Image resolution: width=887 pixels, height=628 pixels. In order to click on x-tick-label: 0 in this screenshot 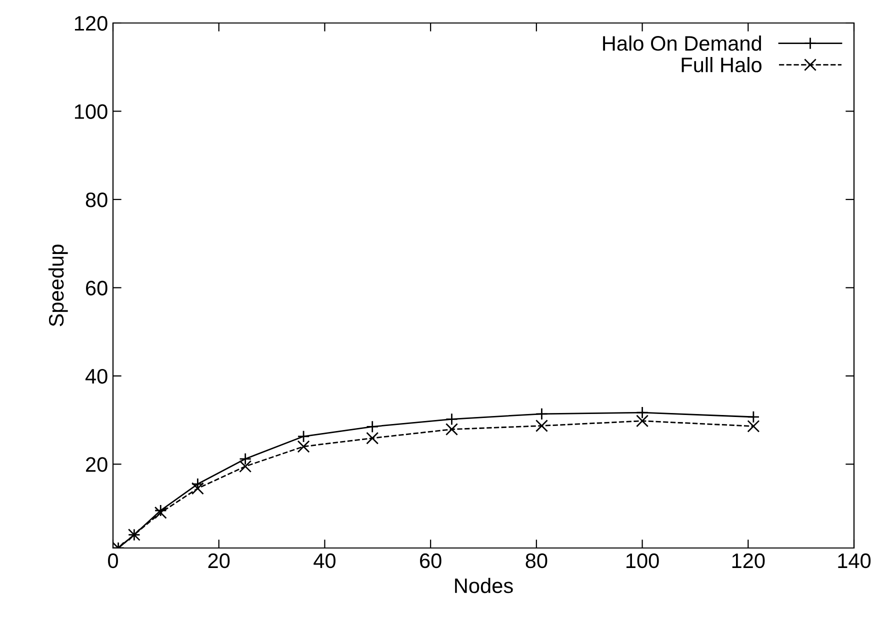, I will do `click(113, 560)`.